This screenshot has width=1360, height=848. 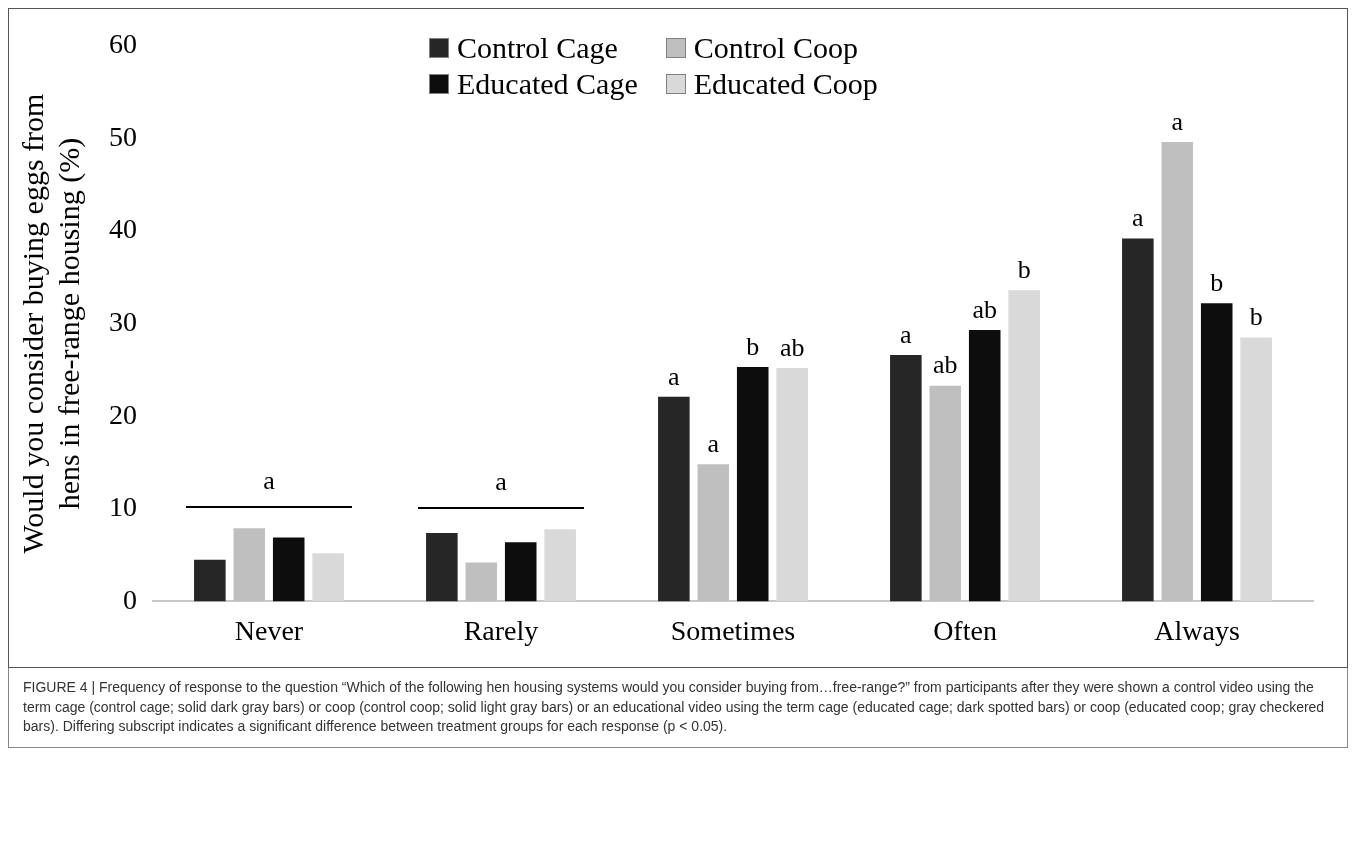 What do you see at coordinates (130, 599) in the screenshot?
I see `y-tick-label: 0` at bounding box center [130, 599].